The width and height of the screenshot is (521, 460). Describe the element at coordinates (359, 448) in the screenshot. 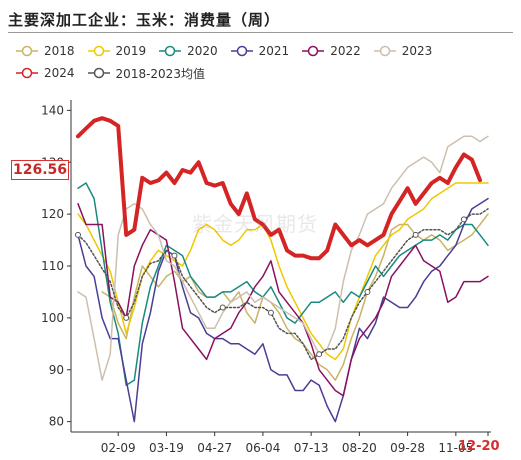

I see `x-tick-label: 08-20` at that location.